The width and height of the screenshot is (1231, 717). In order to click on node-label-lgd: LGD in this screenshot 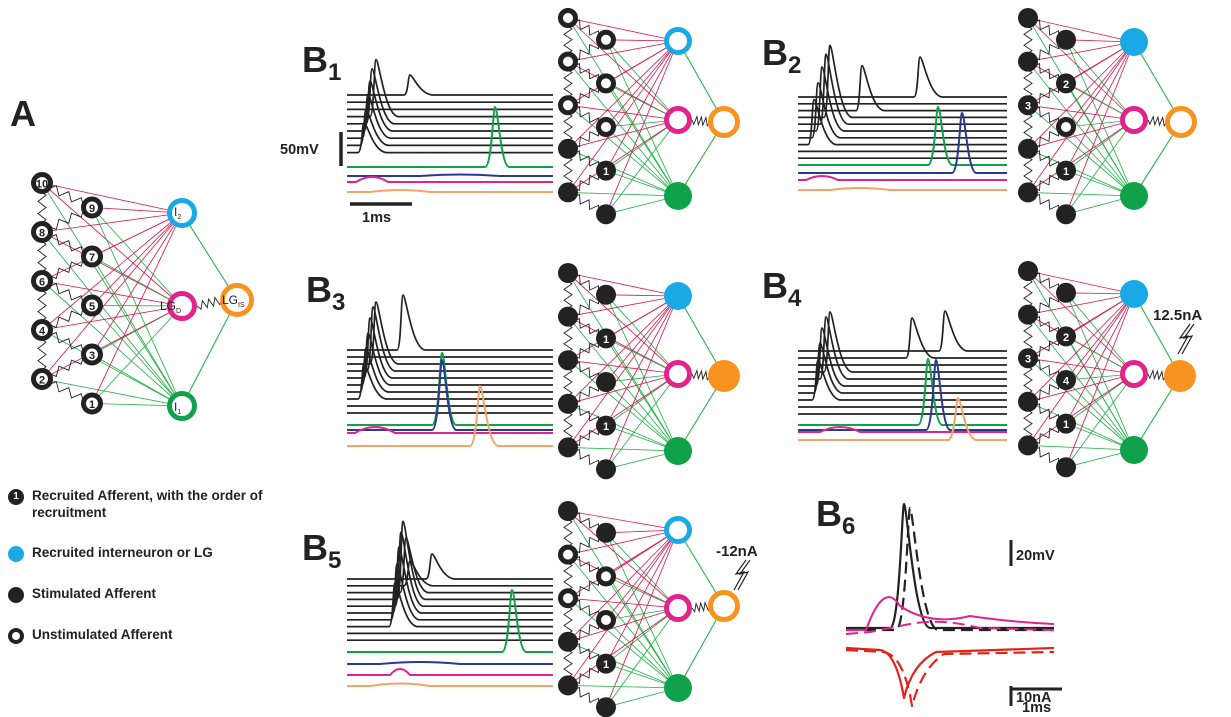, I will do `click(170, 307)`.